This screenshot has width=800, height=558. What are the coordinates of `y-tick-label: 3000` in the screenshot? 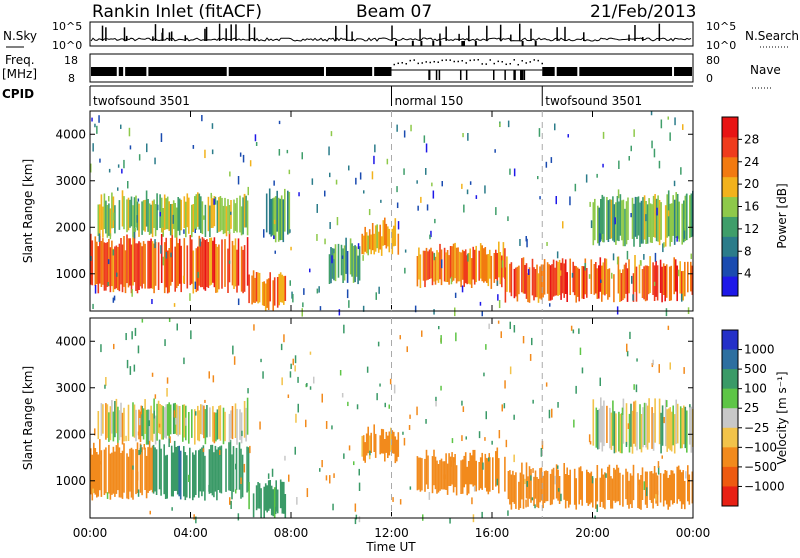 It's located at (70, 388).